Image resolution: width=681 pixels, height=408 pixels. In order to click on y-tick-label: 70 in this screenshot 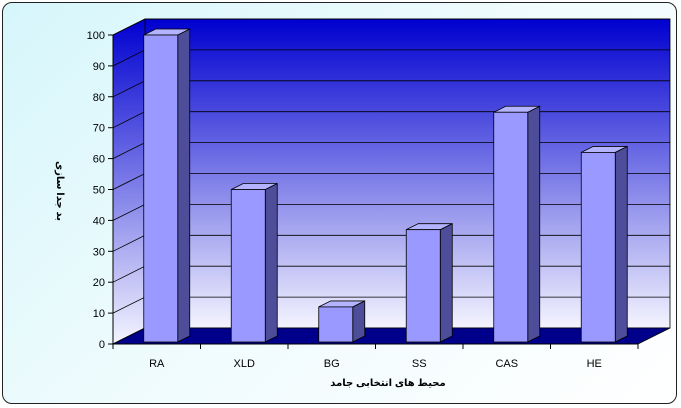, I will do `click(99, 129)`.